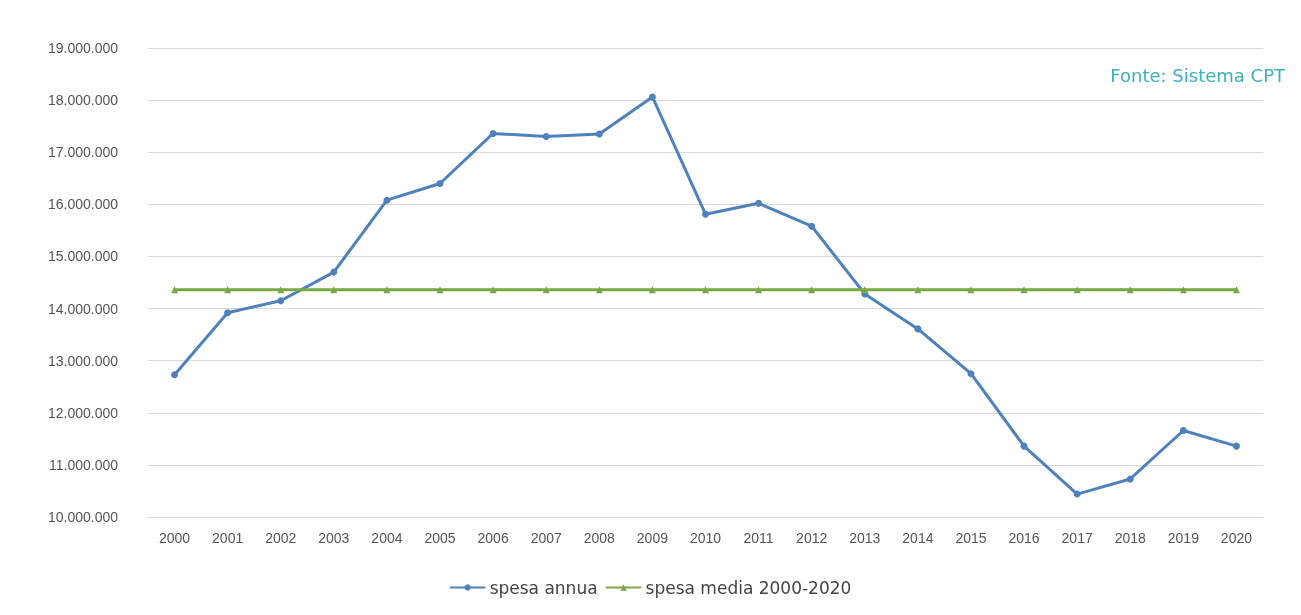  I want to click on x-tick-label: 2012, so click(812, 538).